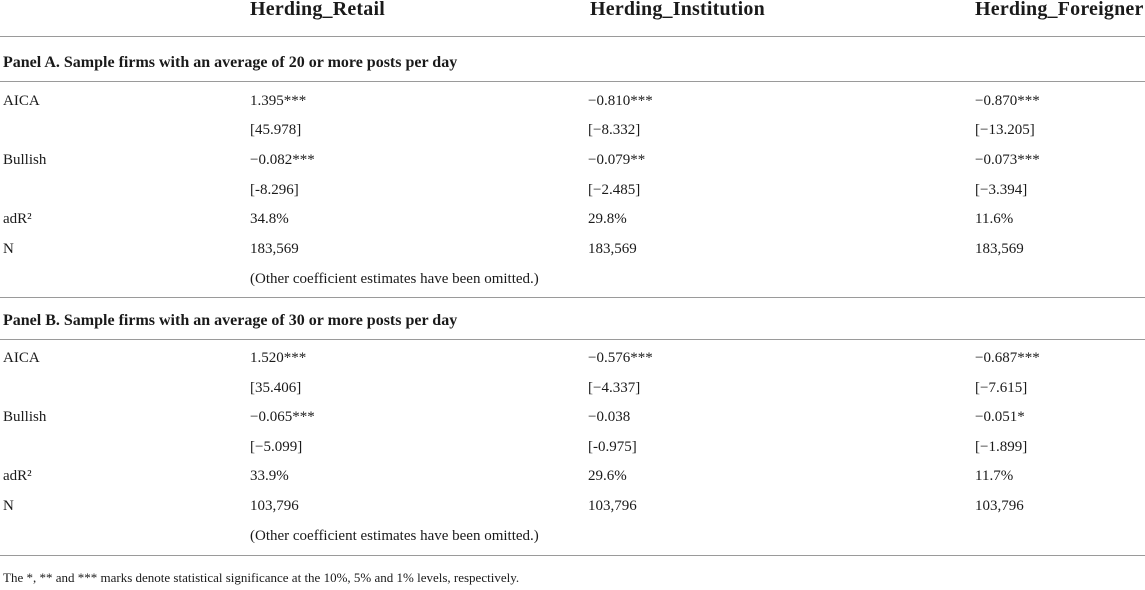 This screenshot has width=1145, height=590. What do you see at coordinates (278, 358) in the screenshot?
I see `cell-retail: 1.520***` at bounding box center [278, 358].